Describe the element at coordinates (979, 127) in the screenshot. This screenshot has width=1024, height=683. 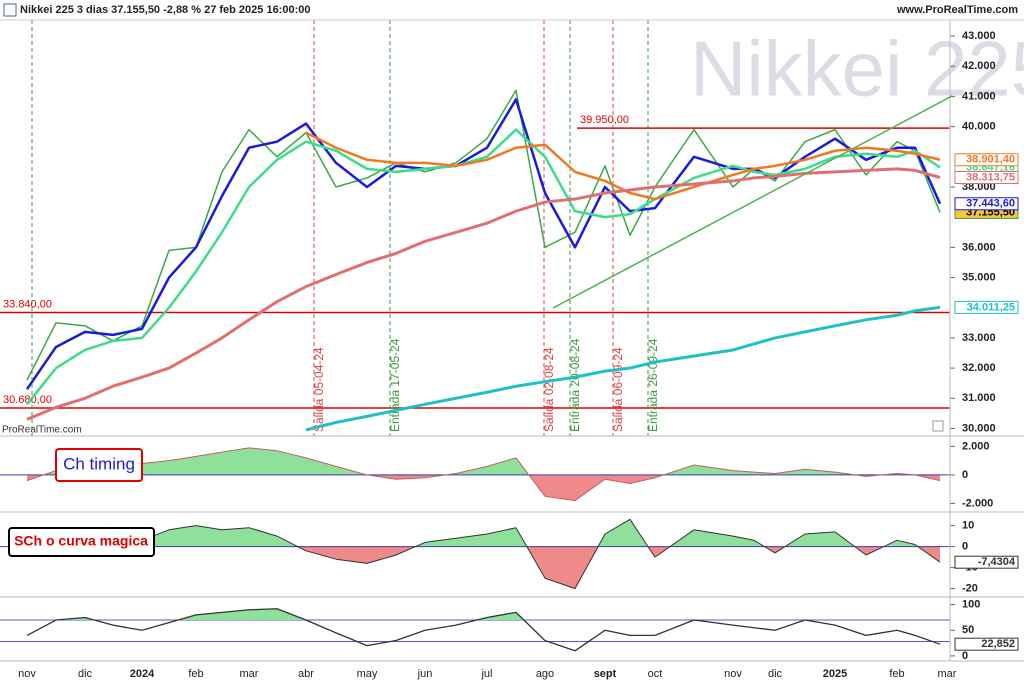
I see `y-tick-label: 40.000` at that location.